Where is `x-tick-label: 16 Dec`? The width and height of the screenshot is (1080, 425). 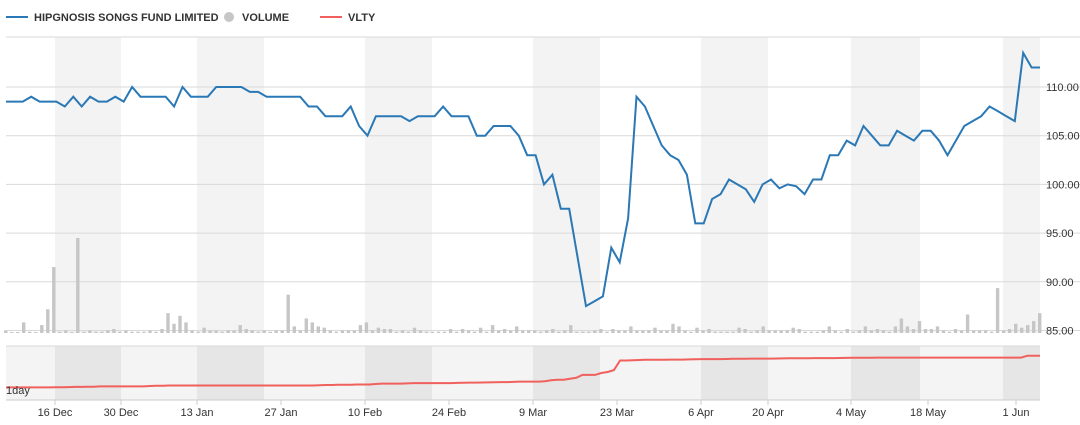 x-tick-label: 16 Dec is located at coordinates (55, 413).